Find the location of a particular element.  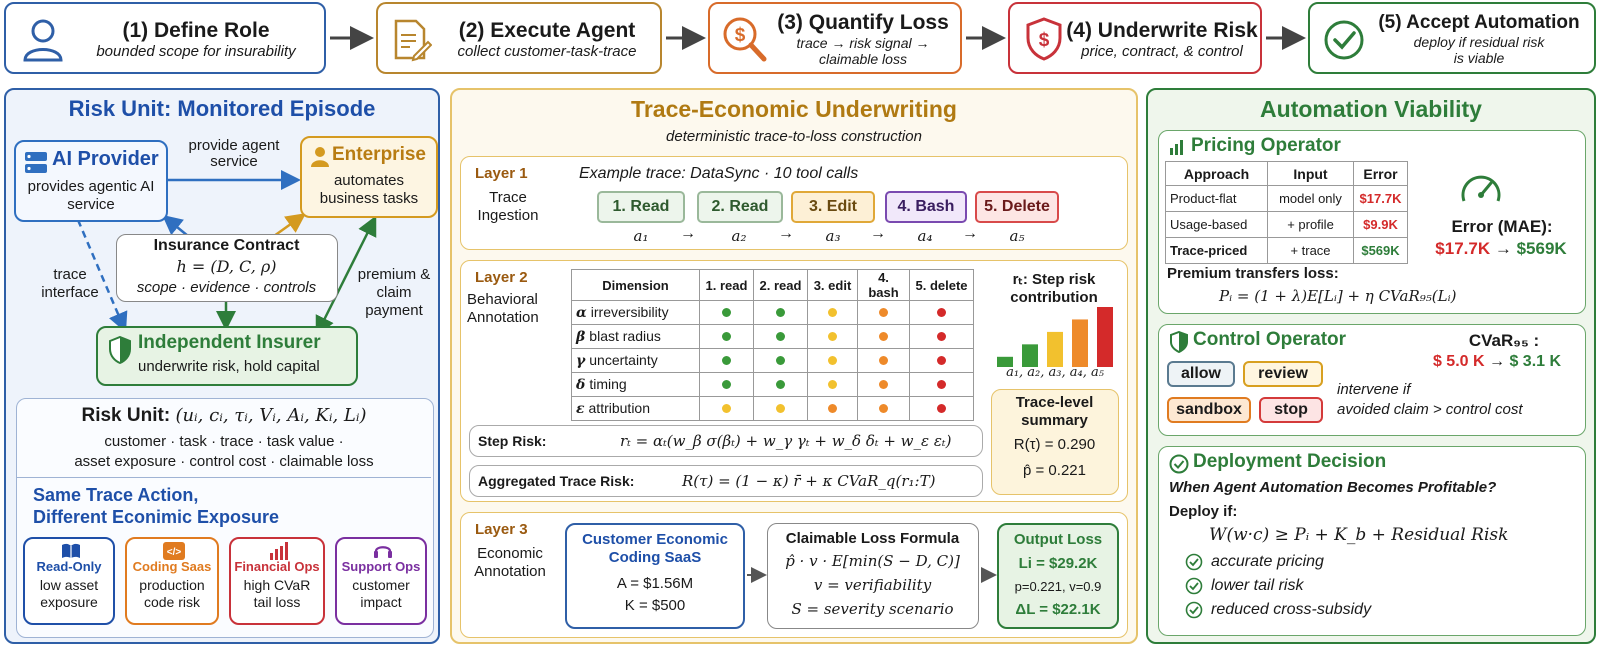

step-risk-title: rₜ: Step risk contribution is located at coordinates (1054, 288).